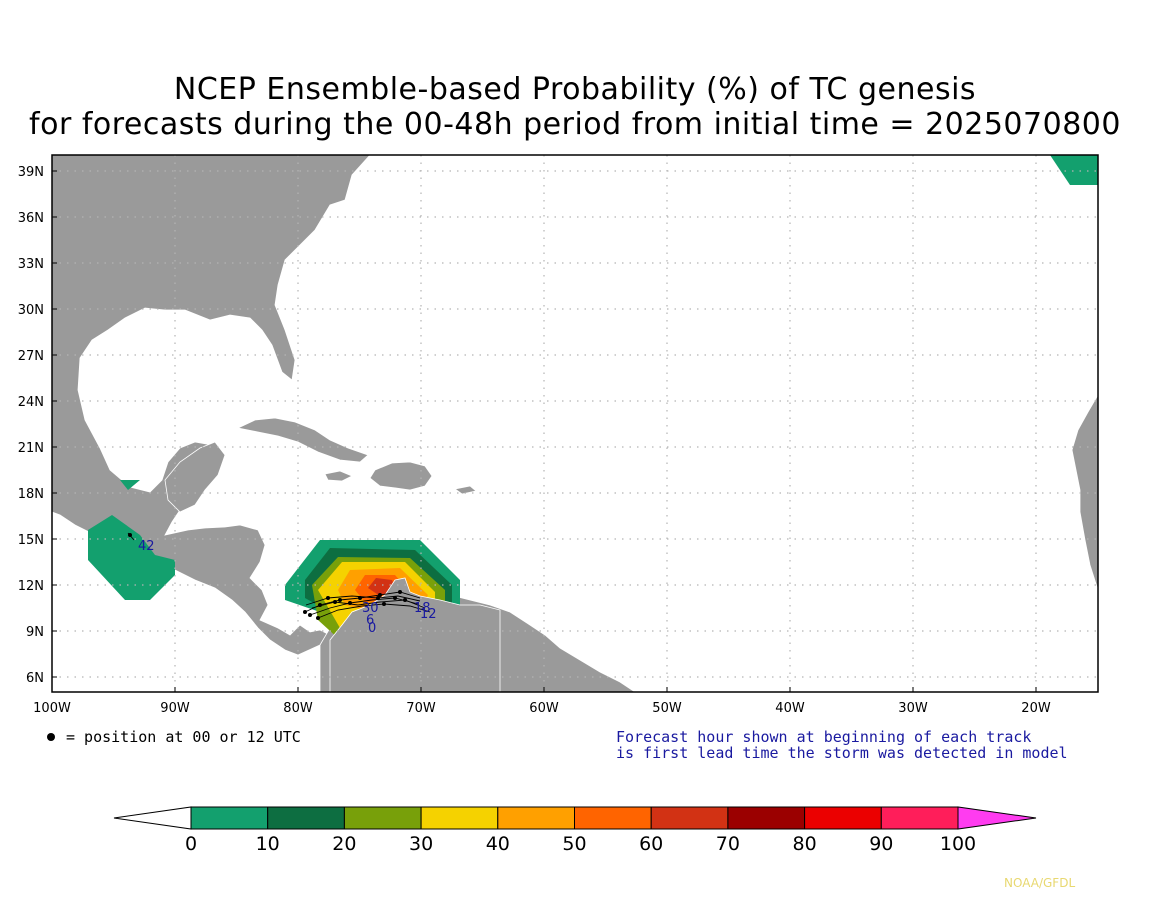  Describe the element at coordinates (298, 708) in the screenshot. I see `lon-tick-label: 80W` at that location.